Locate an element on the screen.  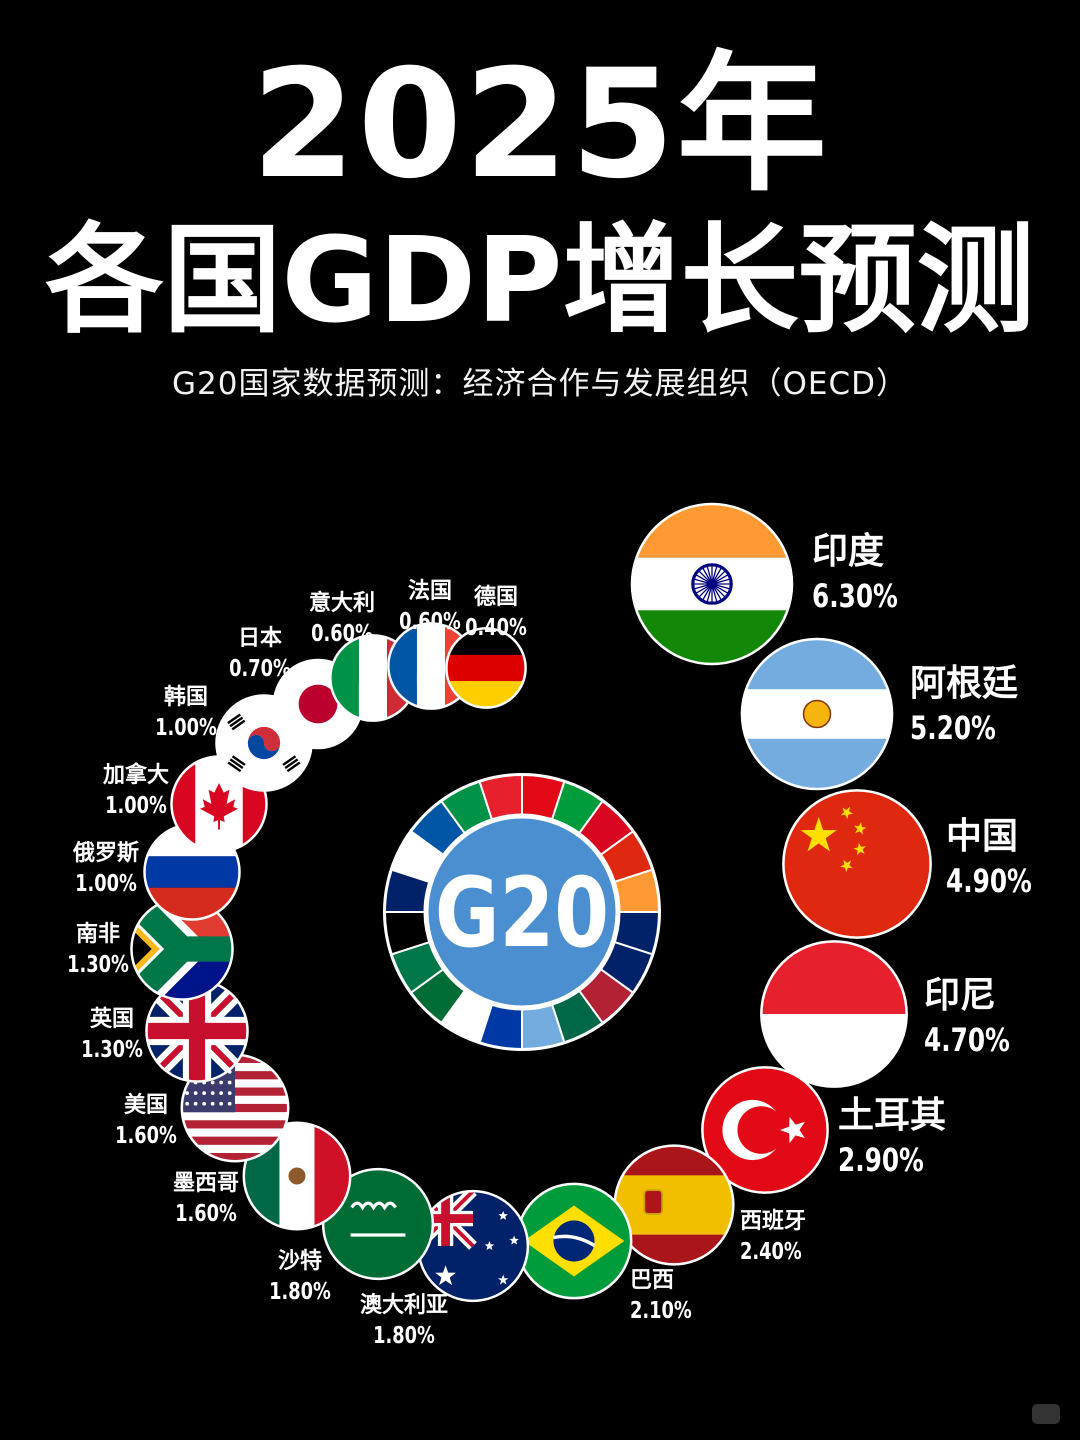
bubble-mexico is located at coordinates (297, 1176).